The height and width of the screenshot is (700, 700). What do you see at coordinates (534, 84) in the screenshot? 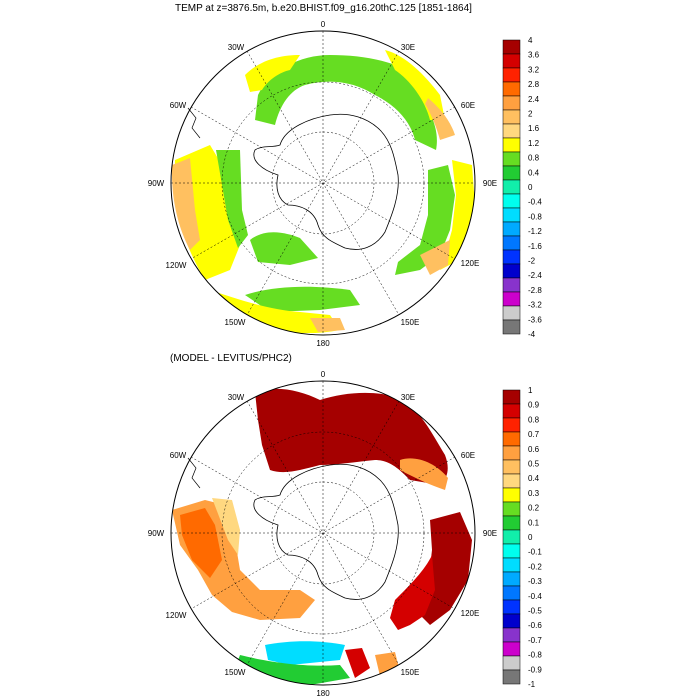
I see `colorbar-label: 2.8` at bounding box center [534, 84].